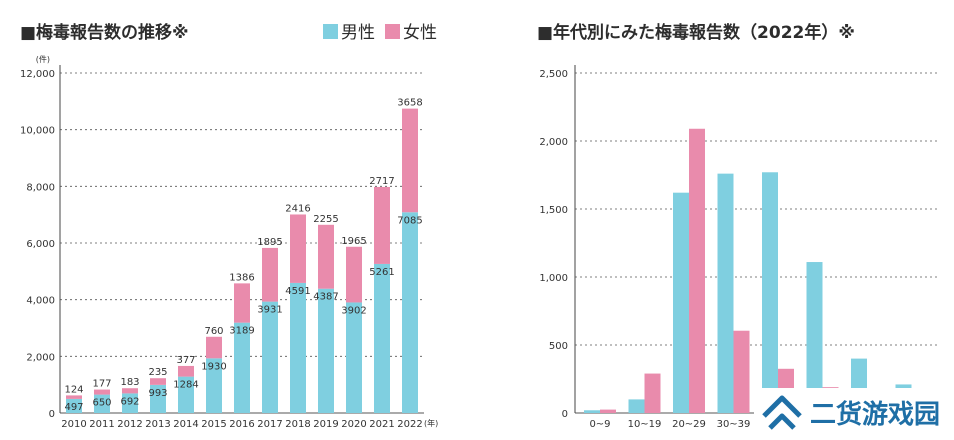  Describe the element at coordinates (40, 357) in the screenshot. I see `left-y-tick-label: 2,000` at that location.